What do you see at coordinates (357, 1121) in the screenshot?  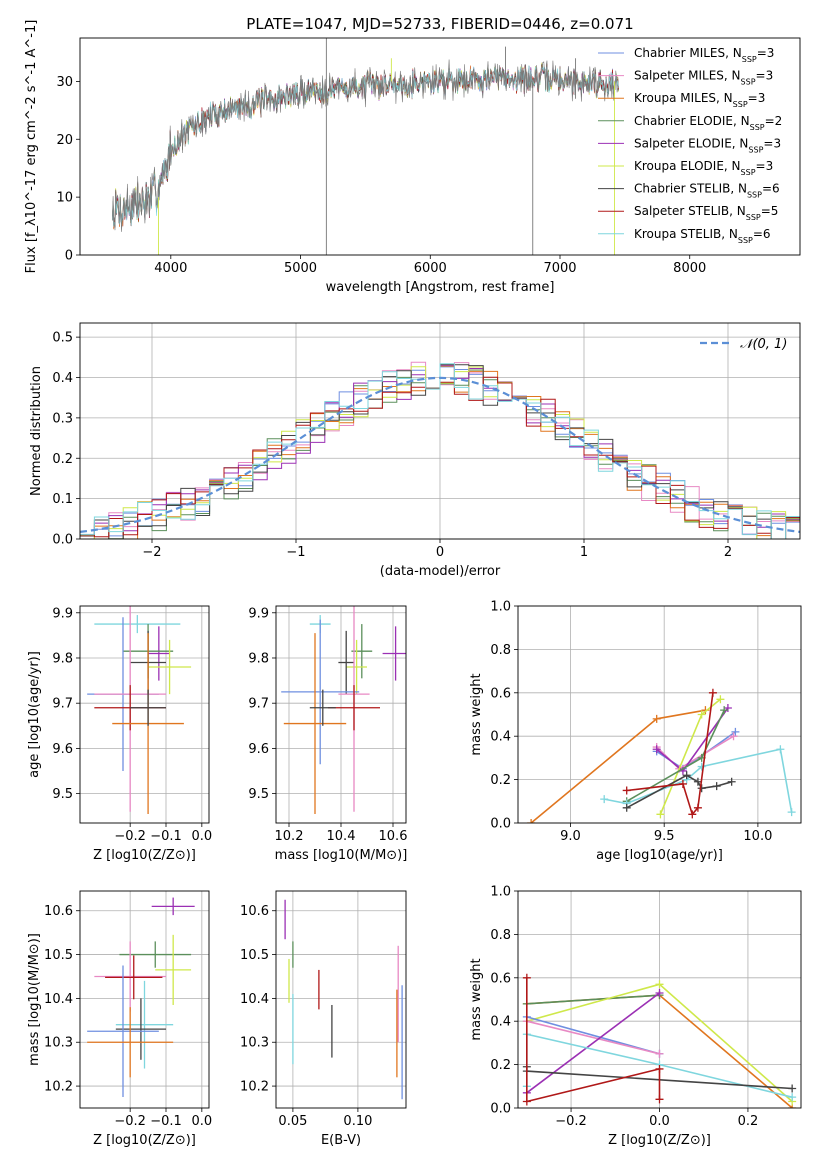 I see `x-tick-label: 0.10` at bounding box center [357, 1121].